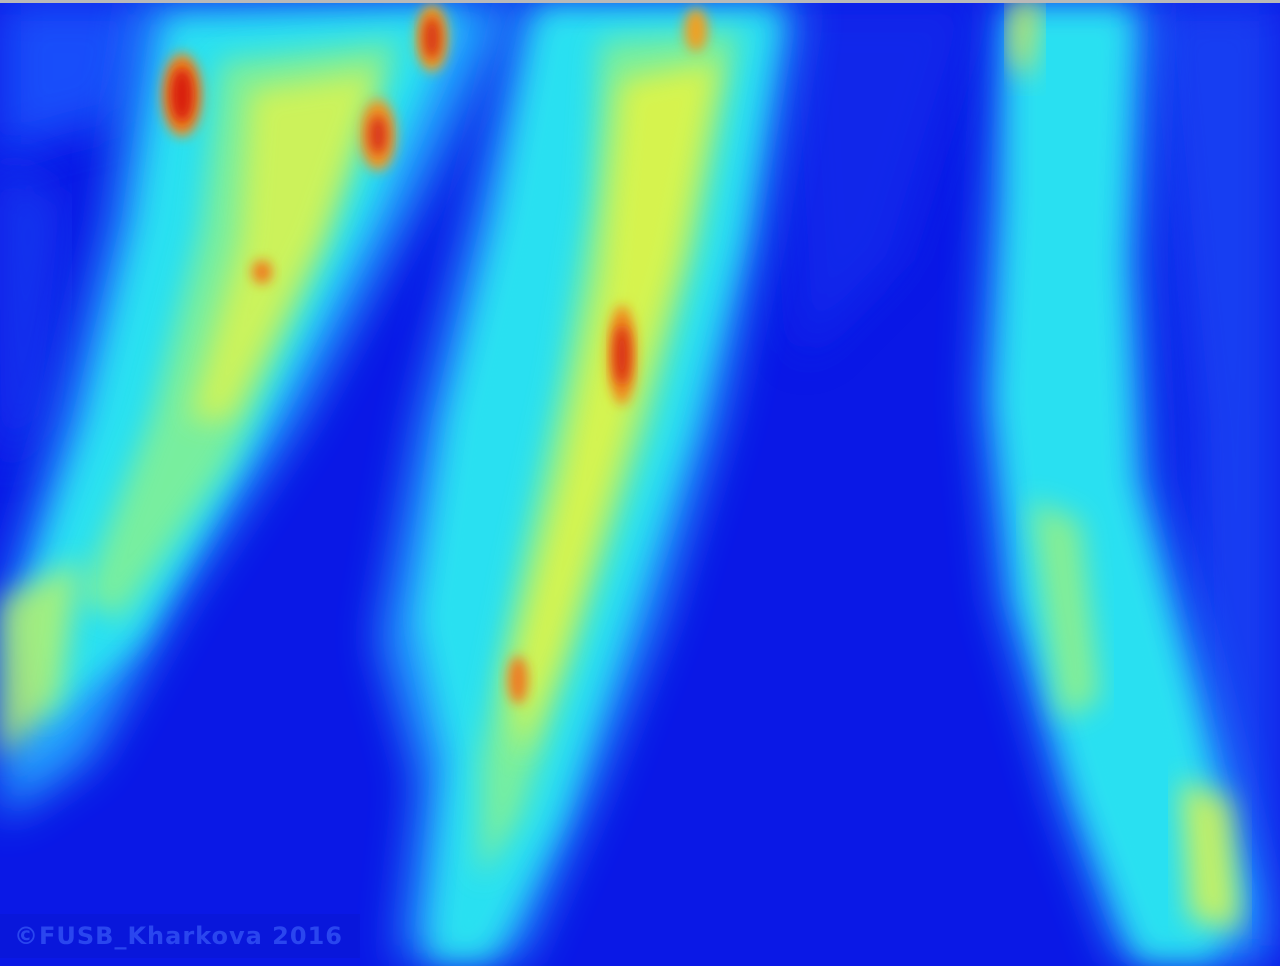 Image resolution: width=1280 pixels, height=966 pixels. What do you see at coordinates (640, 1) in the screenshot?
I see `window-top-edge` at bounding box center [640, 1].